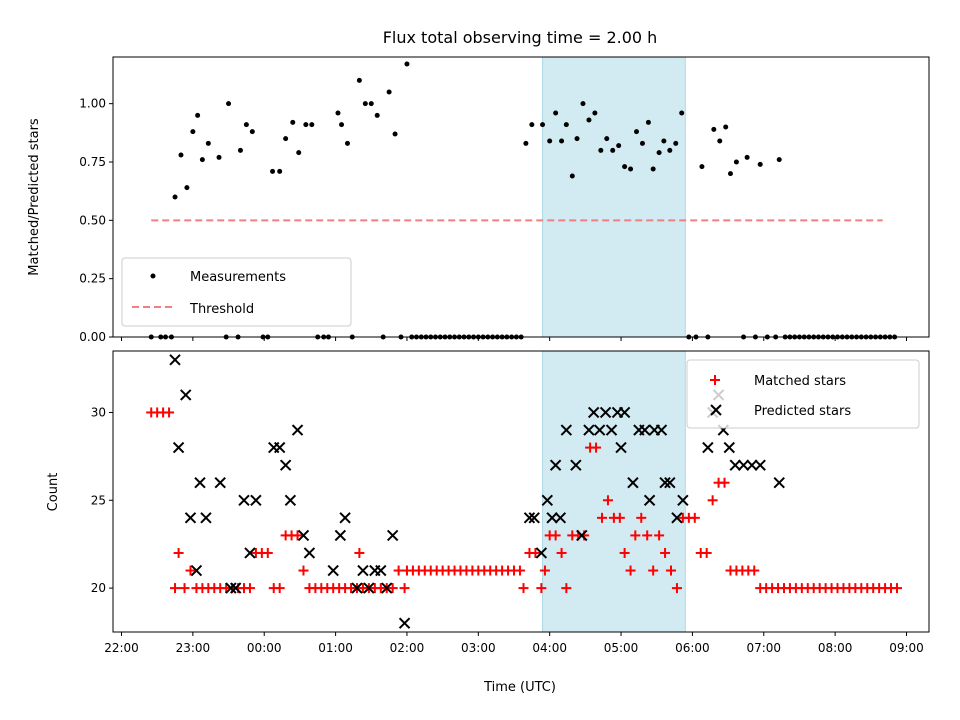  What do you see at coordinates (692, 648) in the screenshot?
I see `xtick-label: 06:00` at bounding box center [692, 648].